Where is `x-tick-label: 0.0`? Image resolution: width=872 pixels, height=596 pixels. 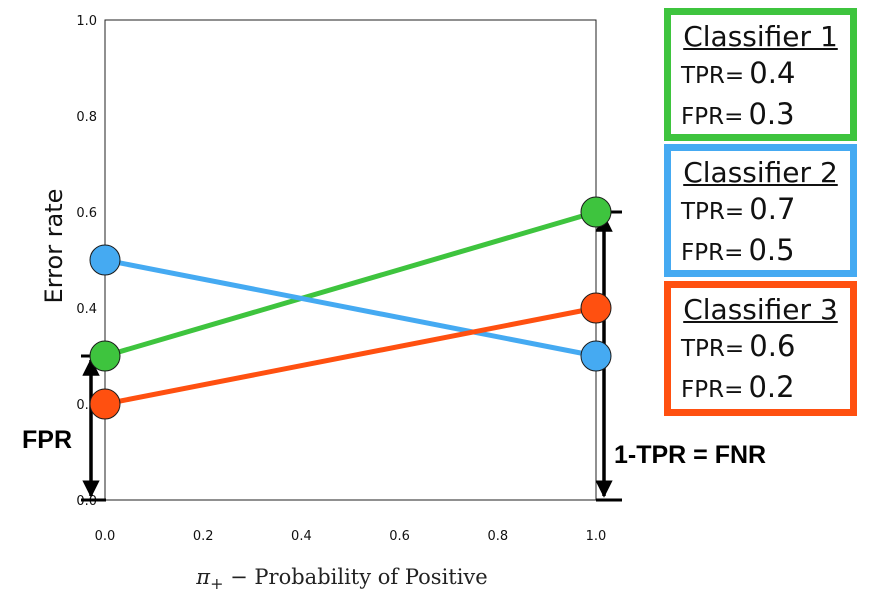 x-tick-label: 0.0 is located at coordinates (105, 536).